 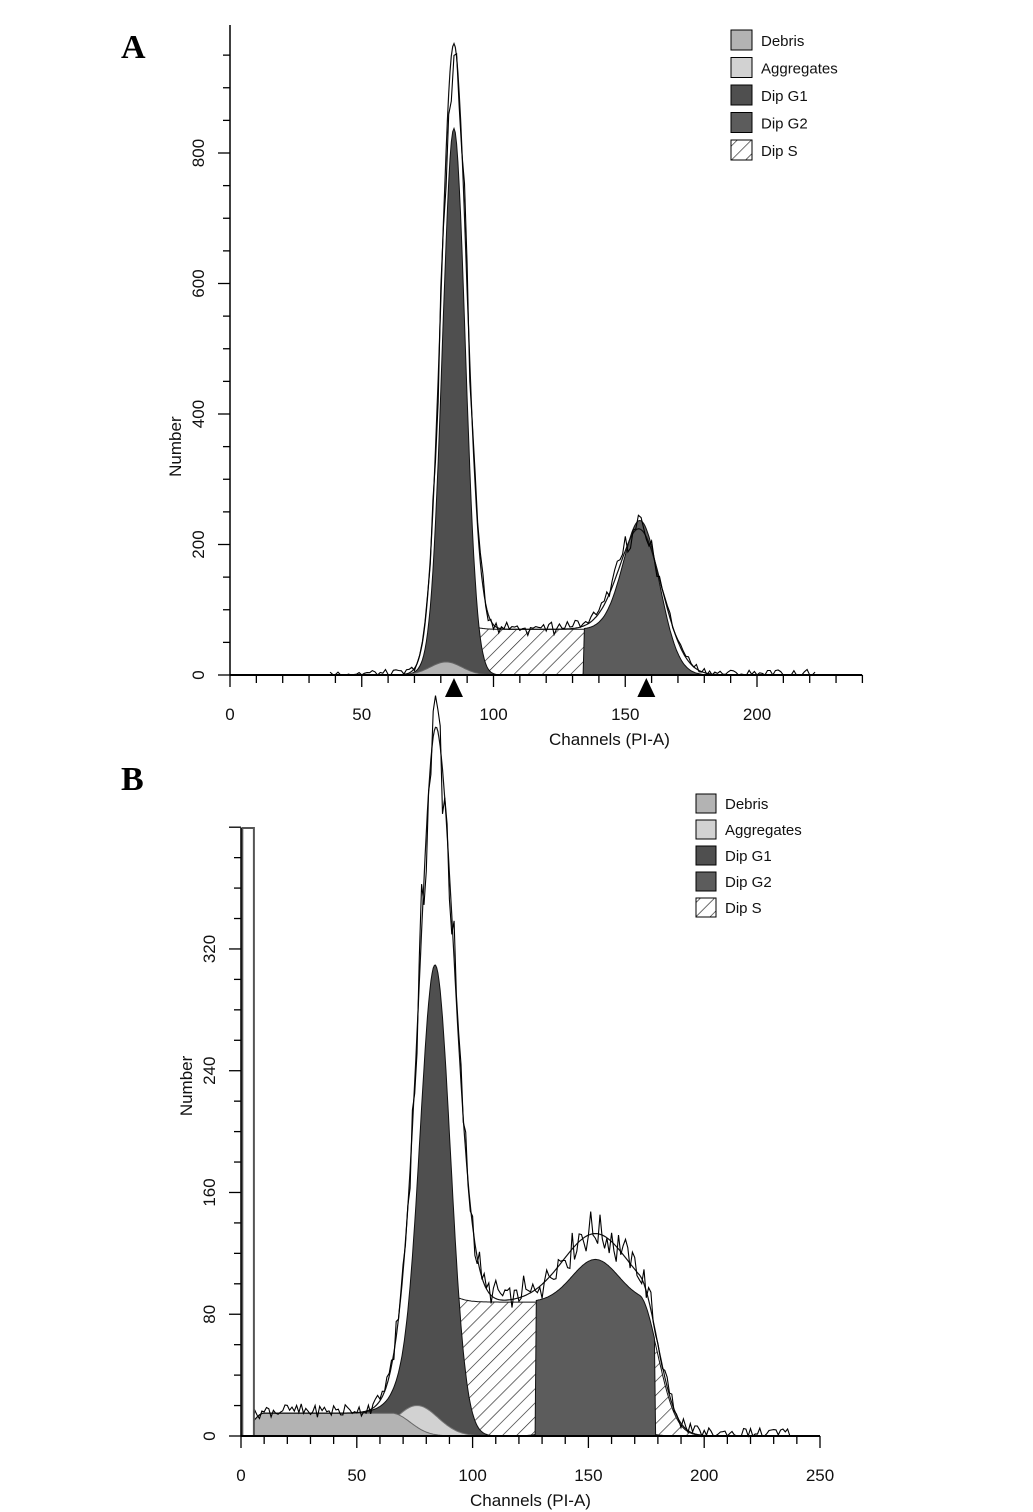 I want to click on panel-label-b: B, so click(x=132, y=779).